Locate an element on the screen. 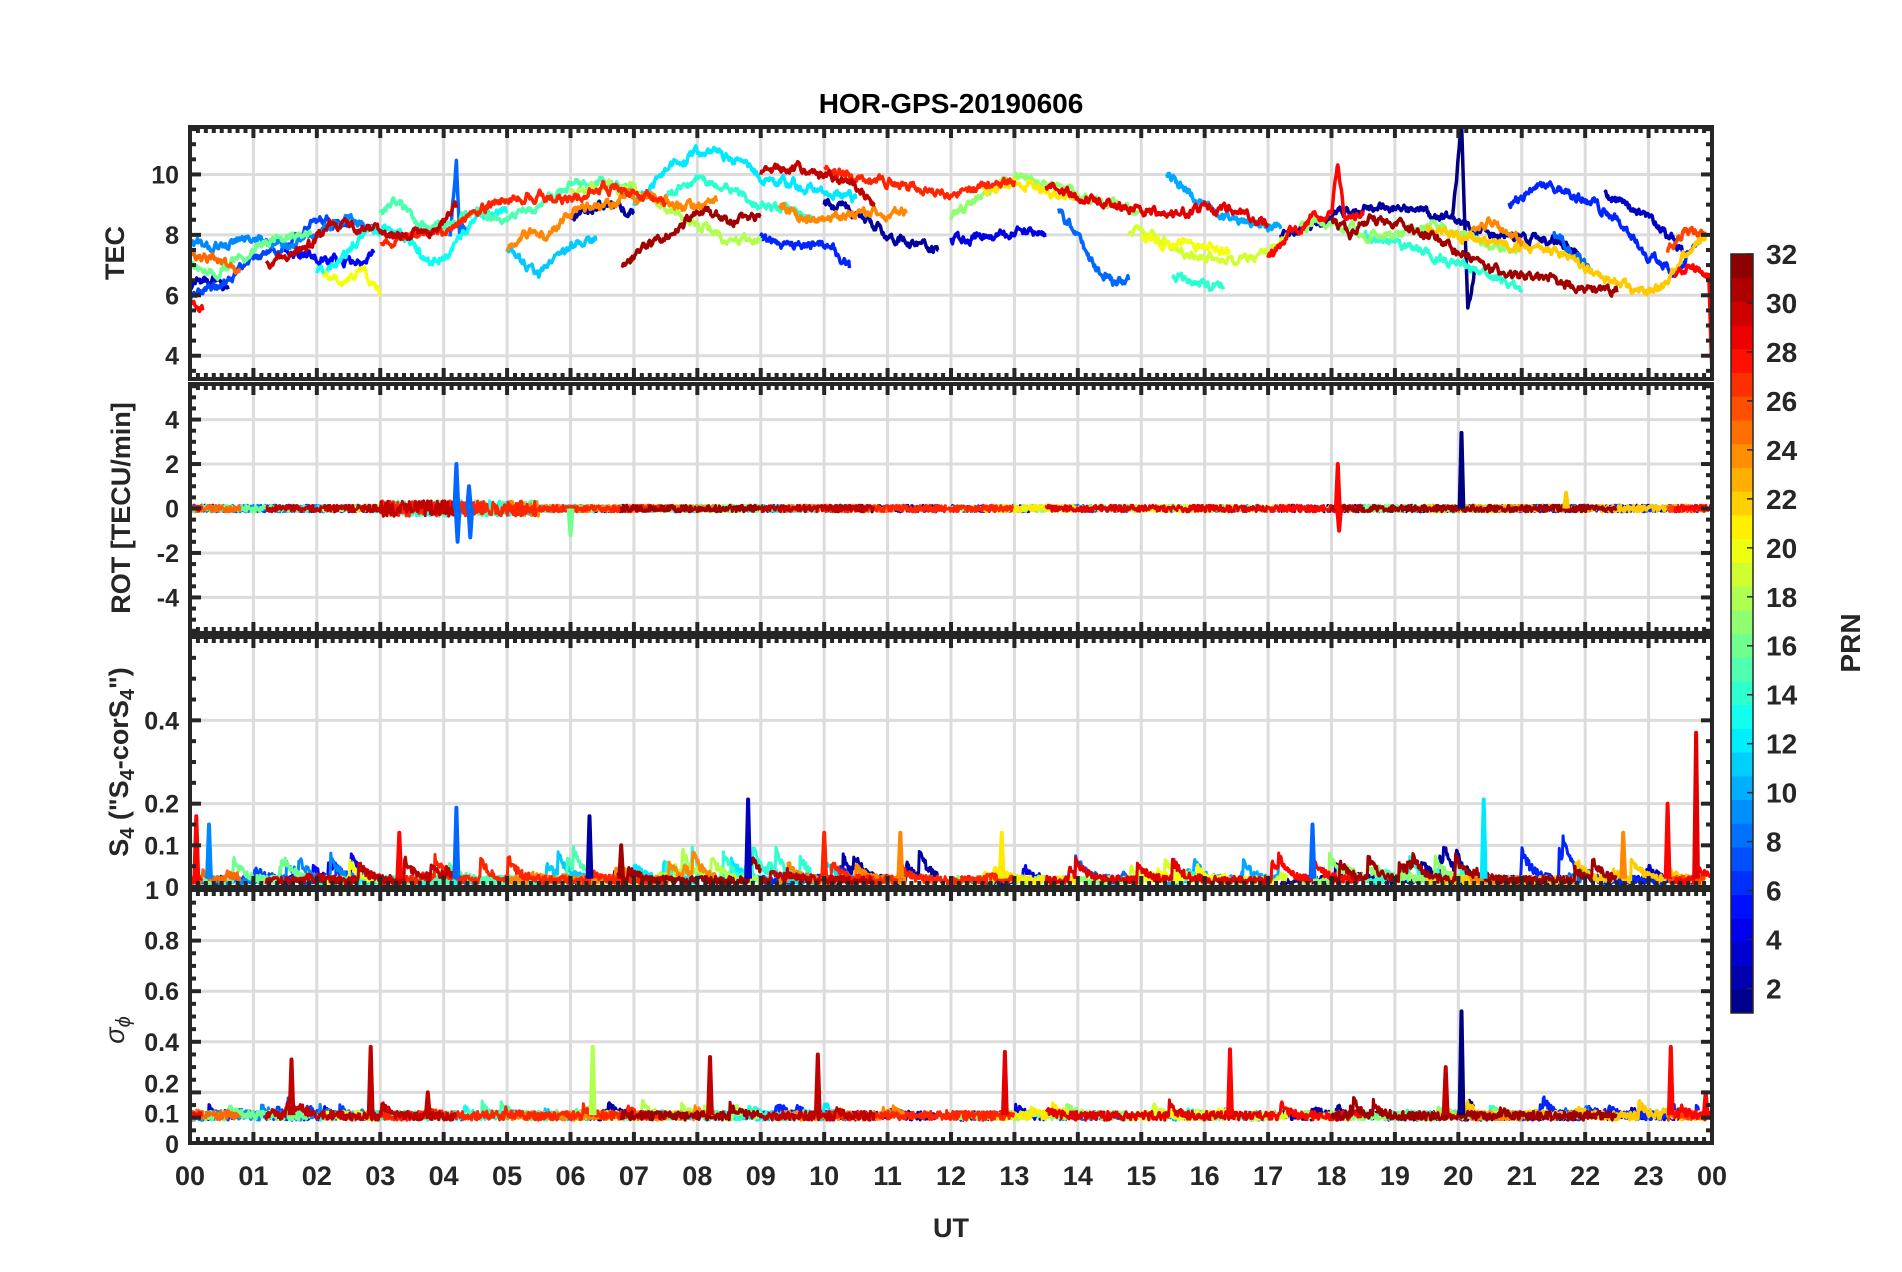 The width and height of the screenshot is (1902, 1272). colorbar-tick-label: 16 is located at coordinates (1781, 646).